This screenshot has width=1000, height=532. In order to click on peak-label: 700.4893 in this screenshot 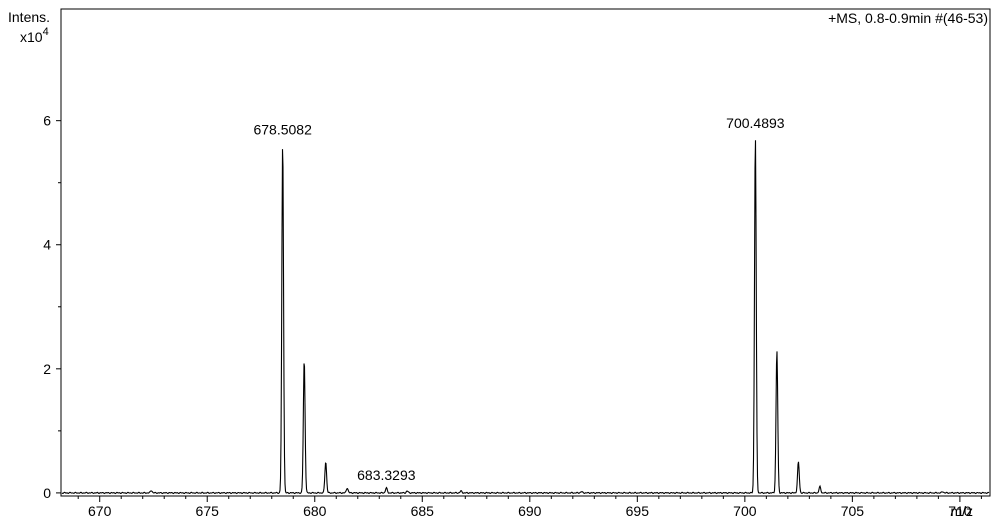, I will do `click(755, 123)`.